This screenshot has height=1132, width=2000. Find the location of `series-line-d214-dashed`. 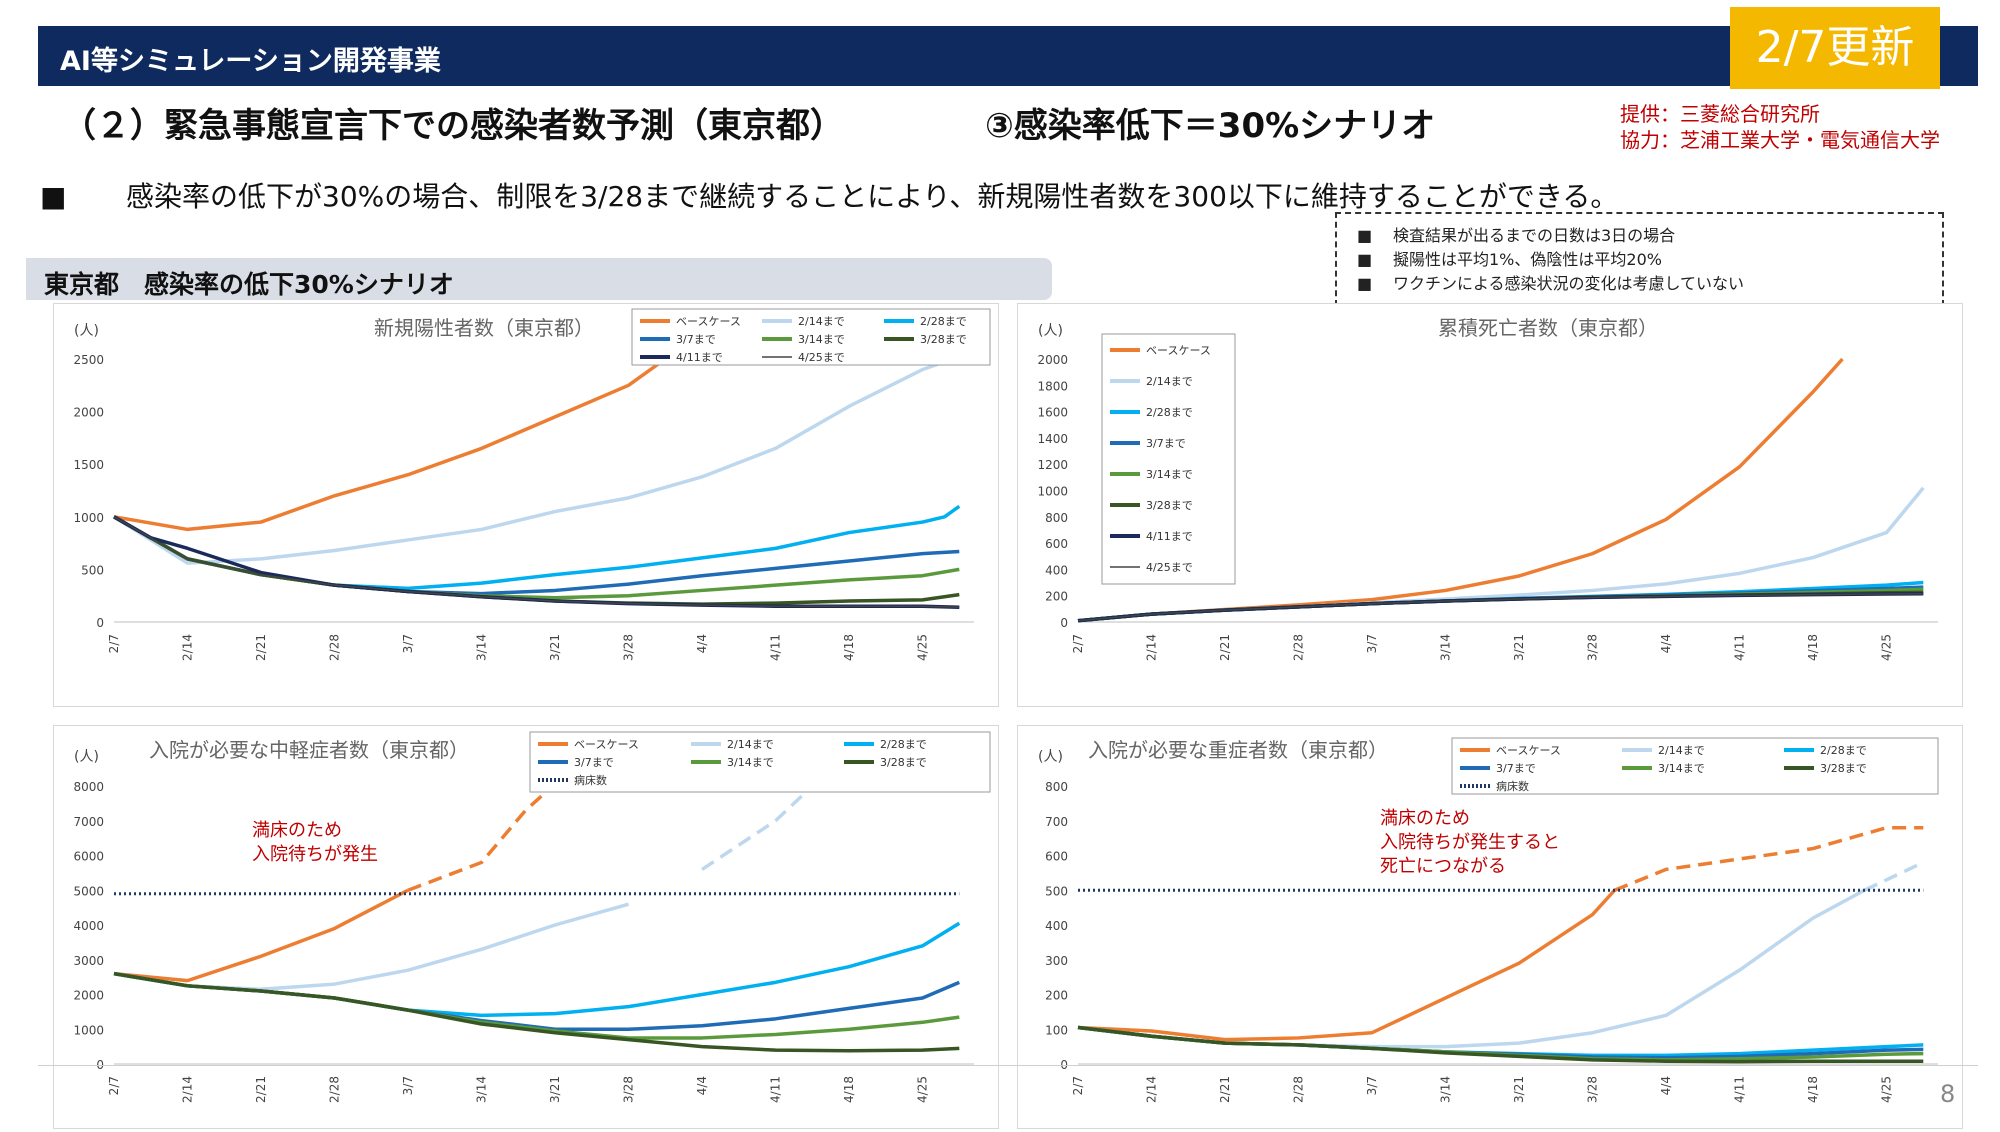

series-line-d214-dashed is located at coordinates (1894, 876).